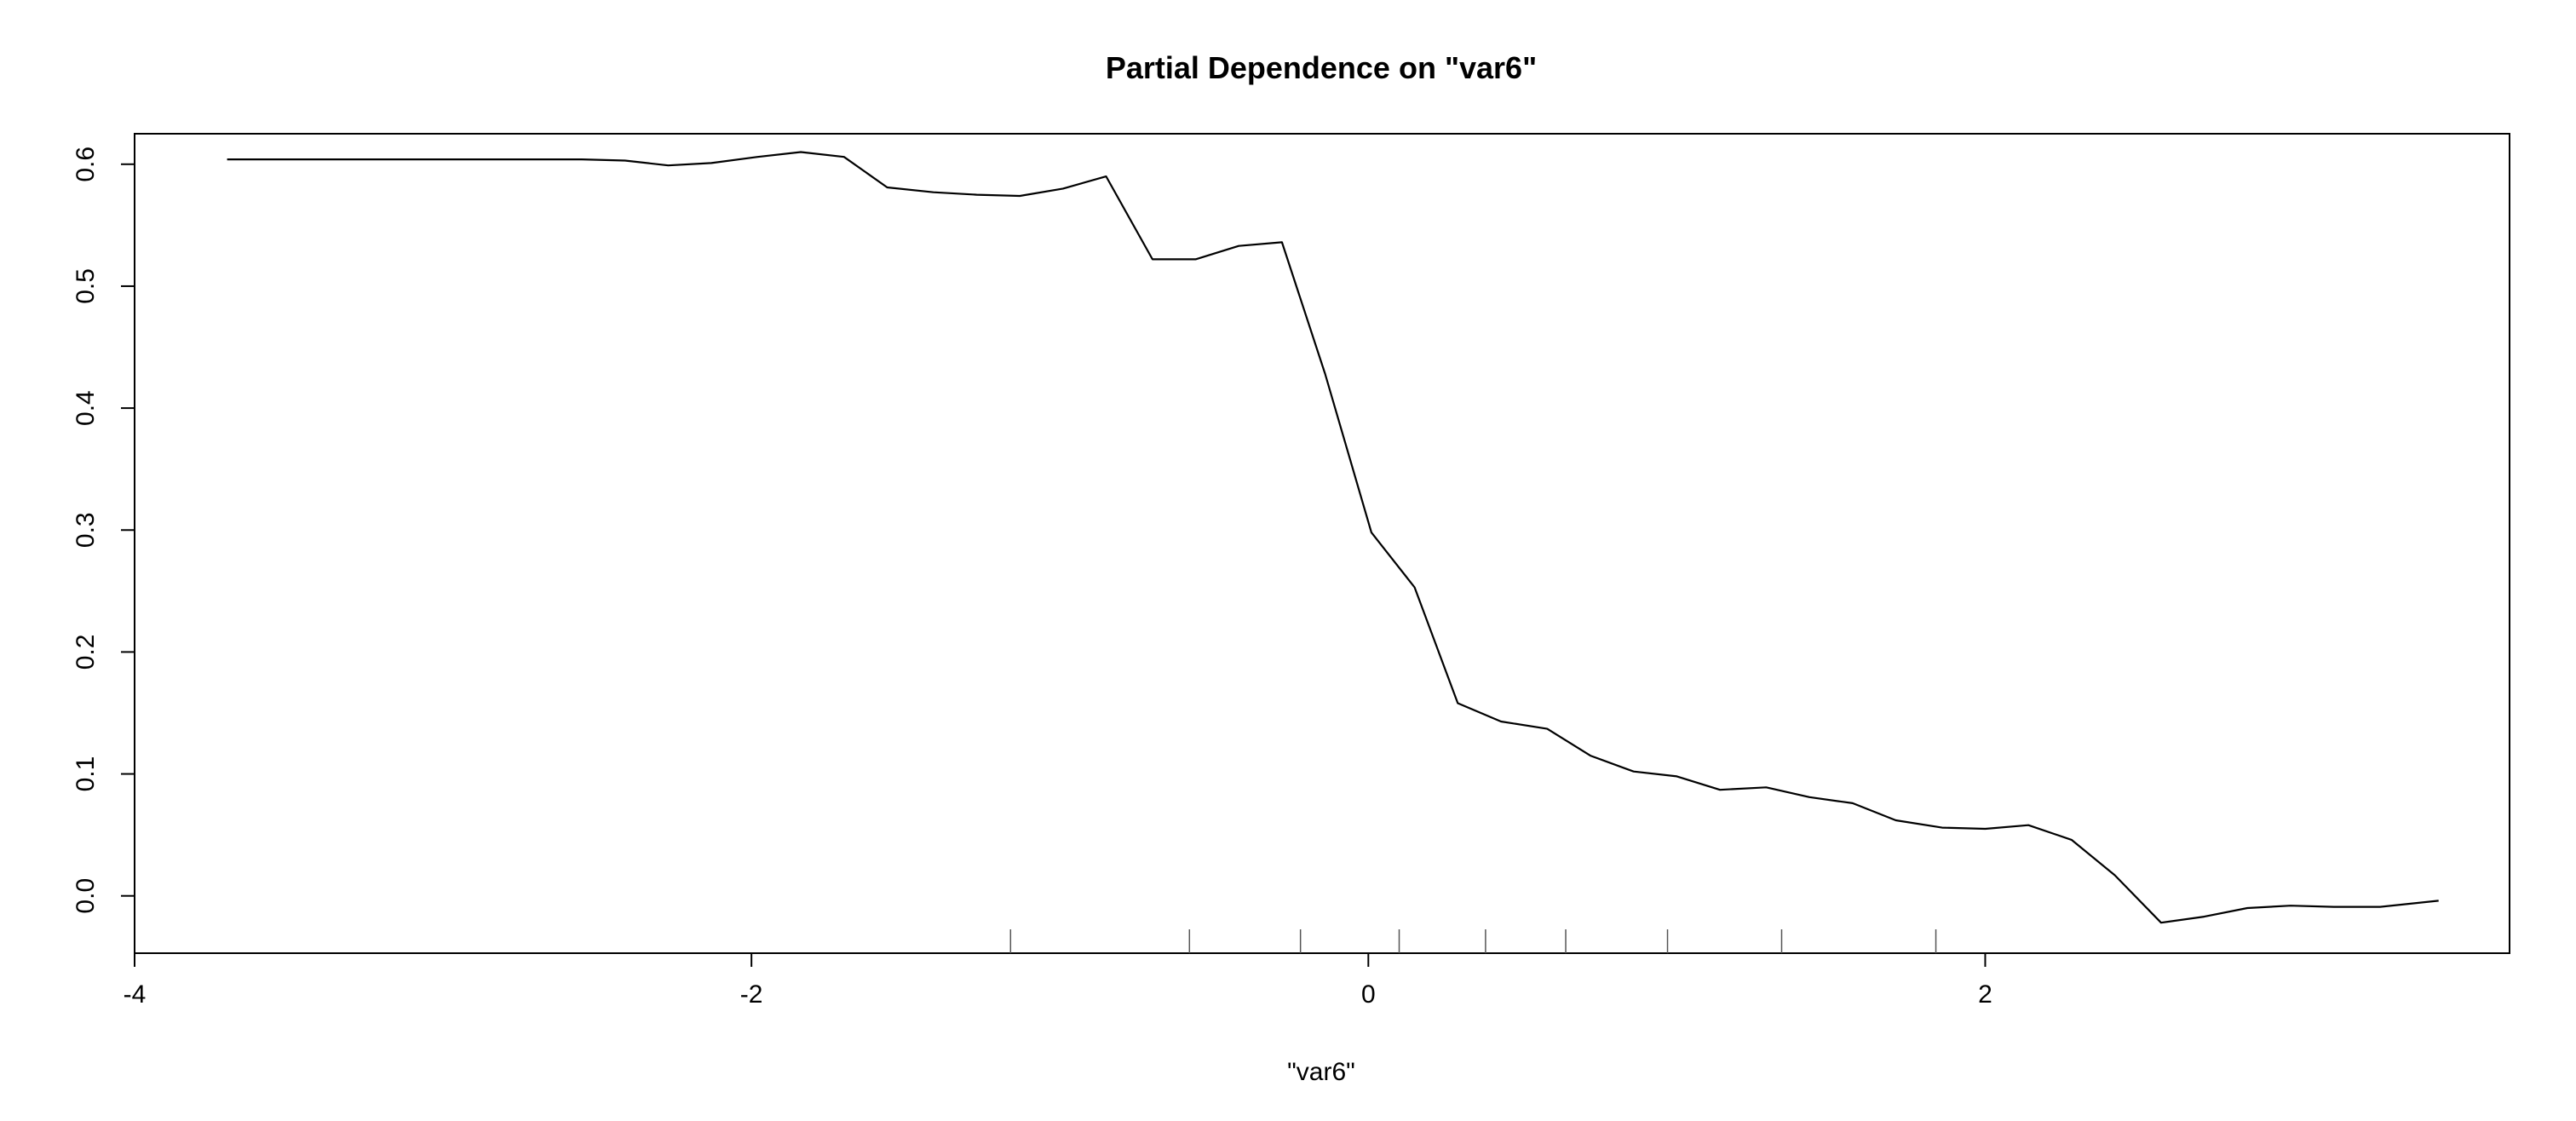  What do you see at coordinates (86, 896) in the screenshot?
I see `y-tick-label: 0.0` at bounding box center [86, 896].